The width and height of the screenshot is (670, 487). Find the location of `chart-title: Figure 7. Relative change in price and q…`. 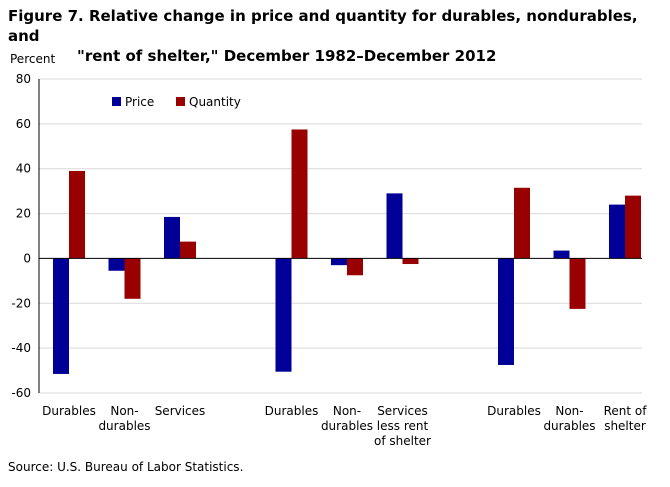

chart-title: Figure 7. Relative change in price and q… is located at coordinates (333, 36).